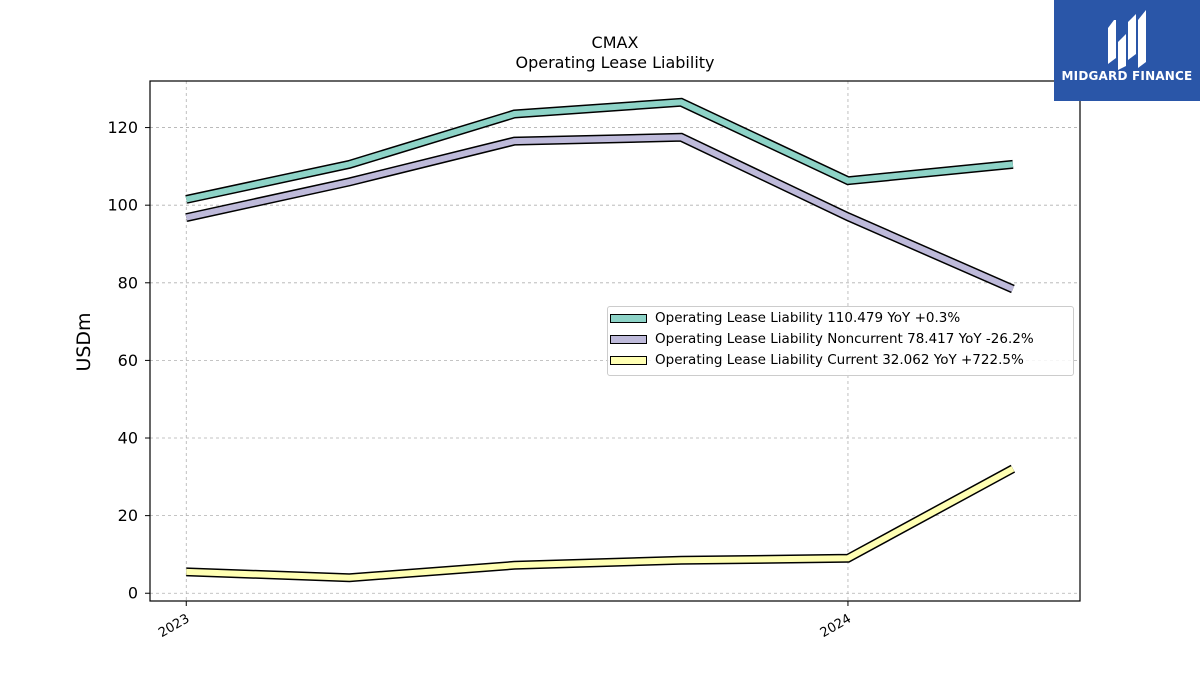  Describe the element at coordinates (1127, 40) in the screenshot. I see `logo-mark-icon` at that location.